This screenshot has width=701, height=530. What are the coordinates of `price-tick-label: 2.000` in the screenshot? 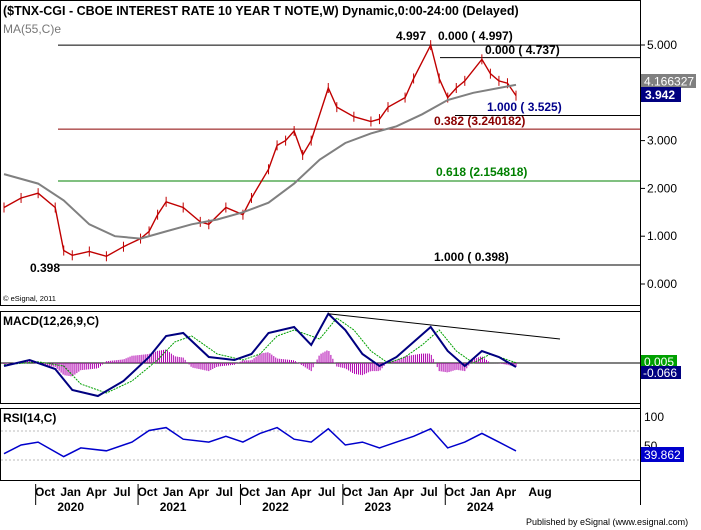 It's located at (662, 188).